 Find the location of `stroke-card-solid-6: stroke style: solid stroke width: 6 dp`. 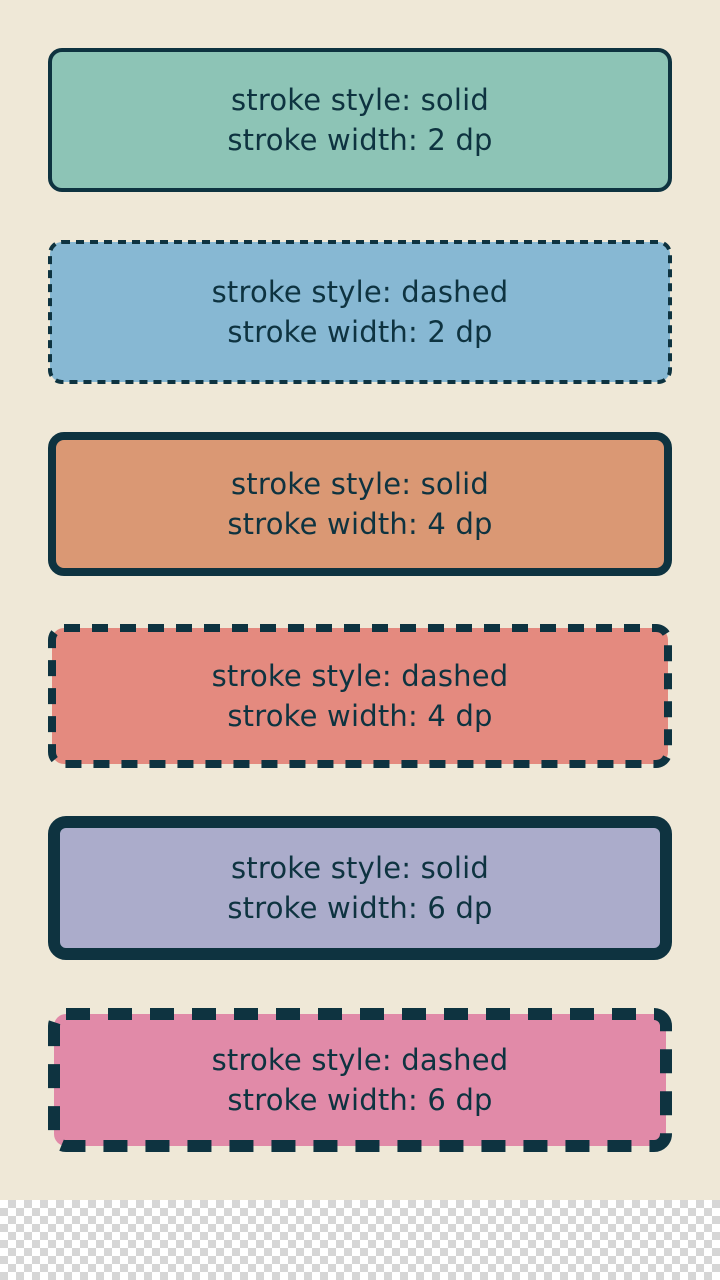

stroke-card-solid-6: stroke style: solid stroke width: 6 dp is located at coordinates (360, 888).